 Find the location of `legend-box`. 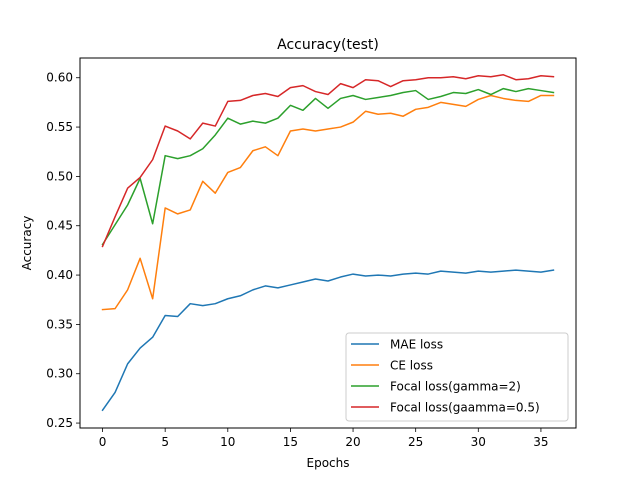

legend-box is located at coordinates (457, 377).